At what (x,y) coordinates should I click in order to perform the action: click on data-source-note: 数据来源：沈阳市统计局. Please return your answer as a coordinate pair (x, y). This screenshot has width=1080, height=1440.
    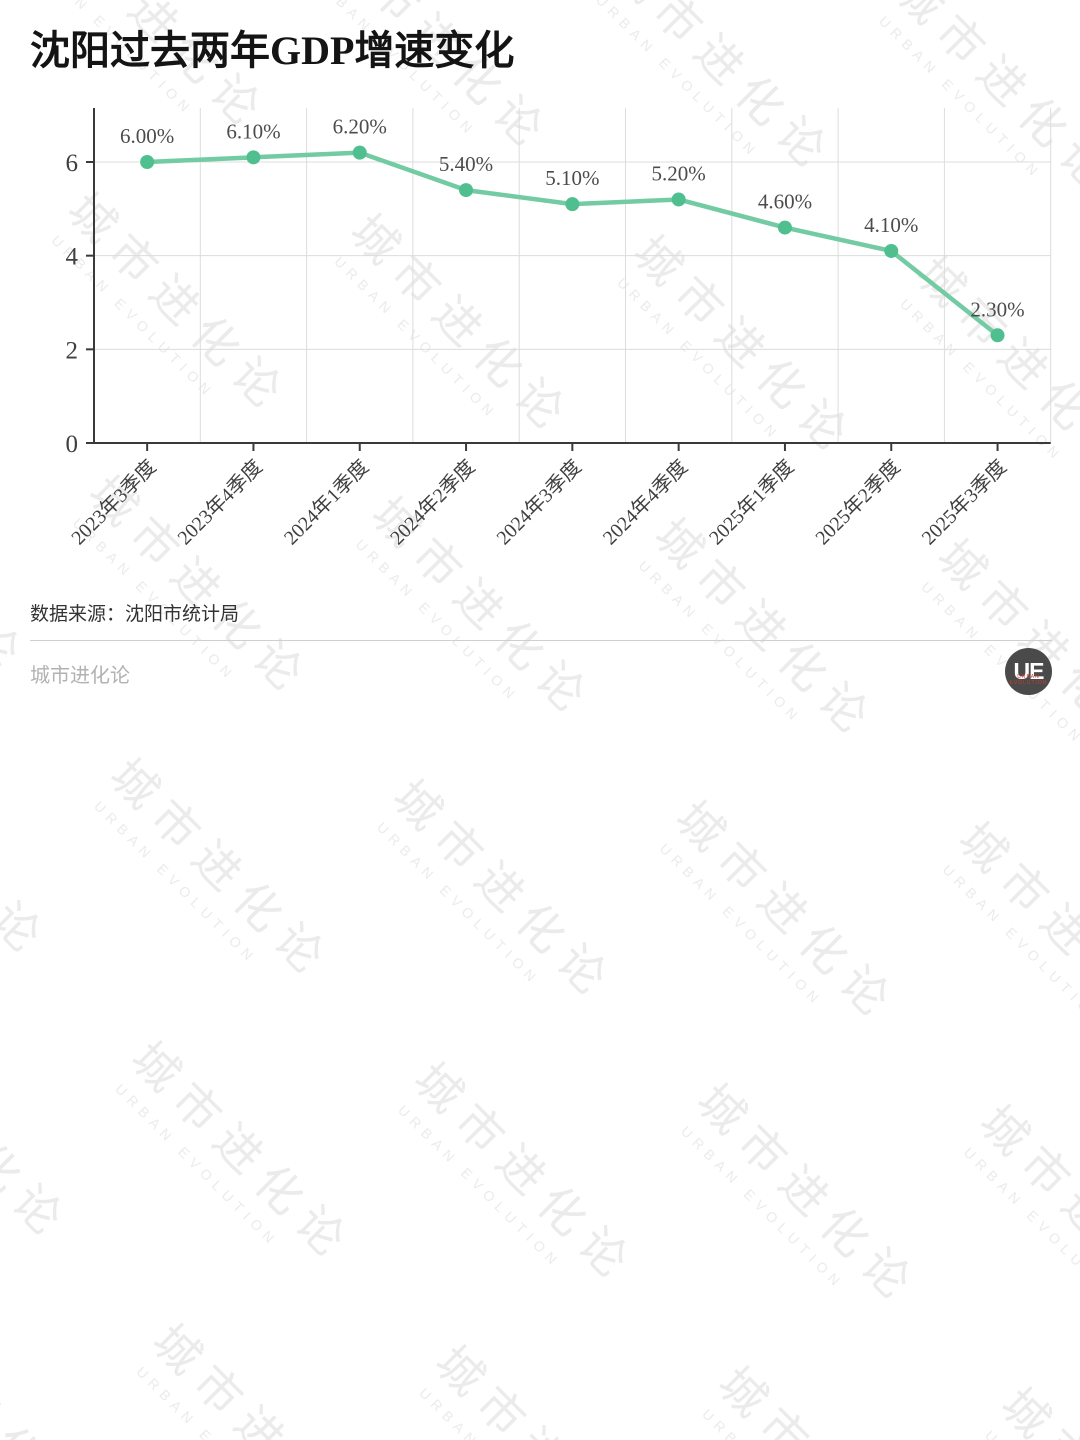
    Looking at the image, I should click on (135, 614).